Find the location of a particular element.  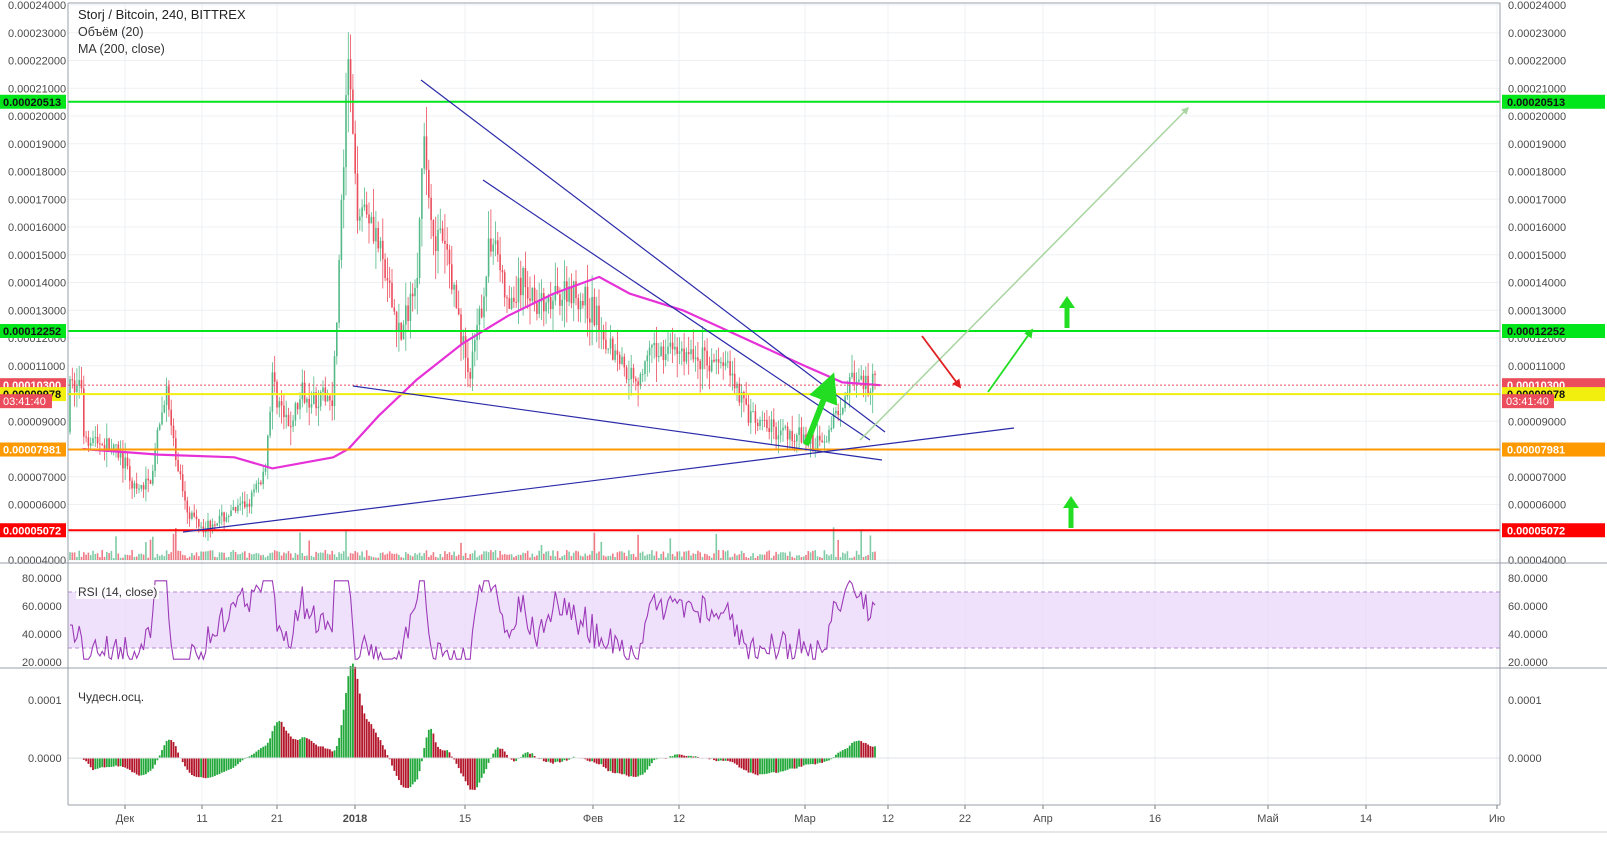

time-tick-label: 11 is located at coordinates (201, 819).